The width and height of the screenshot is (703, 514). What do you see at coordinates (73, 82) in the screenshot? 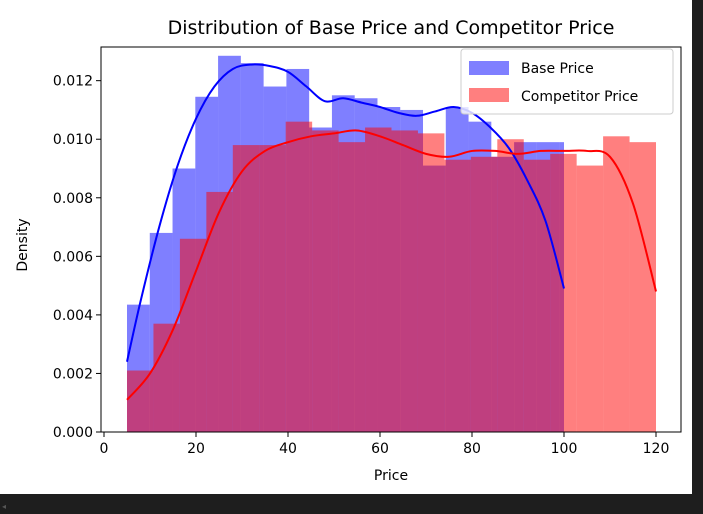
I see `y-tick-label: 0.012` at bounding box center [73, 82].